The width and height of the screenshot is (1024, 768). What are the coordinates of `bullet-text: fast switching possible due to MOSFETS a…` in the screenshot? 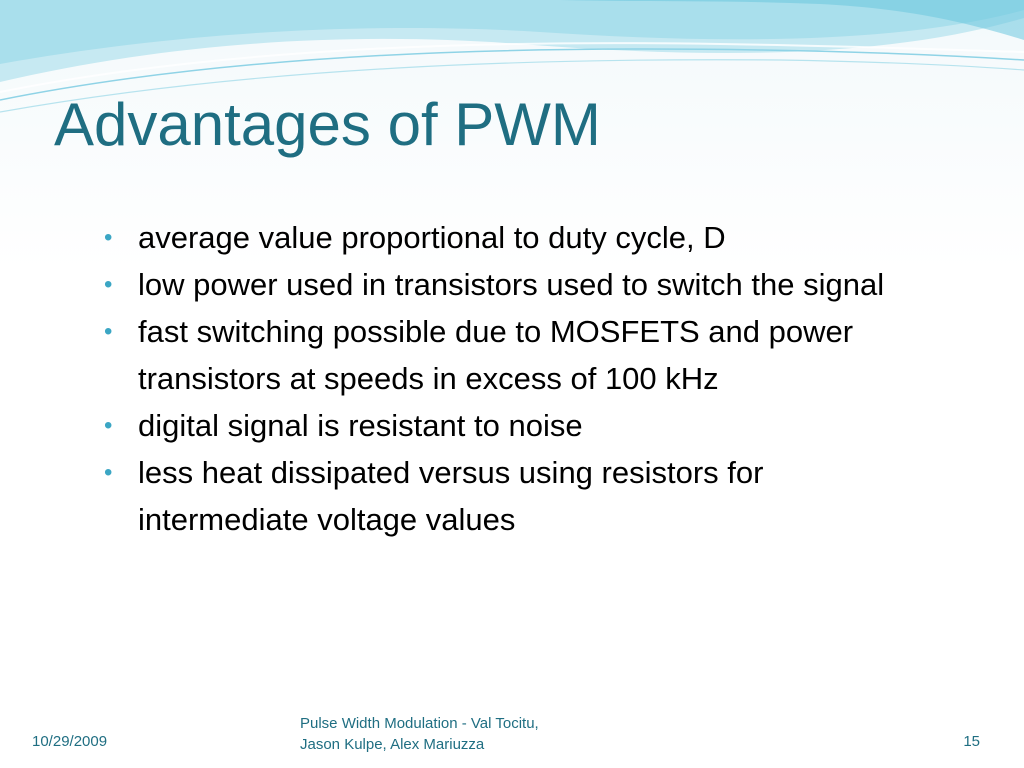 It's located at (496, 355).